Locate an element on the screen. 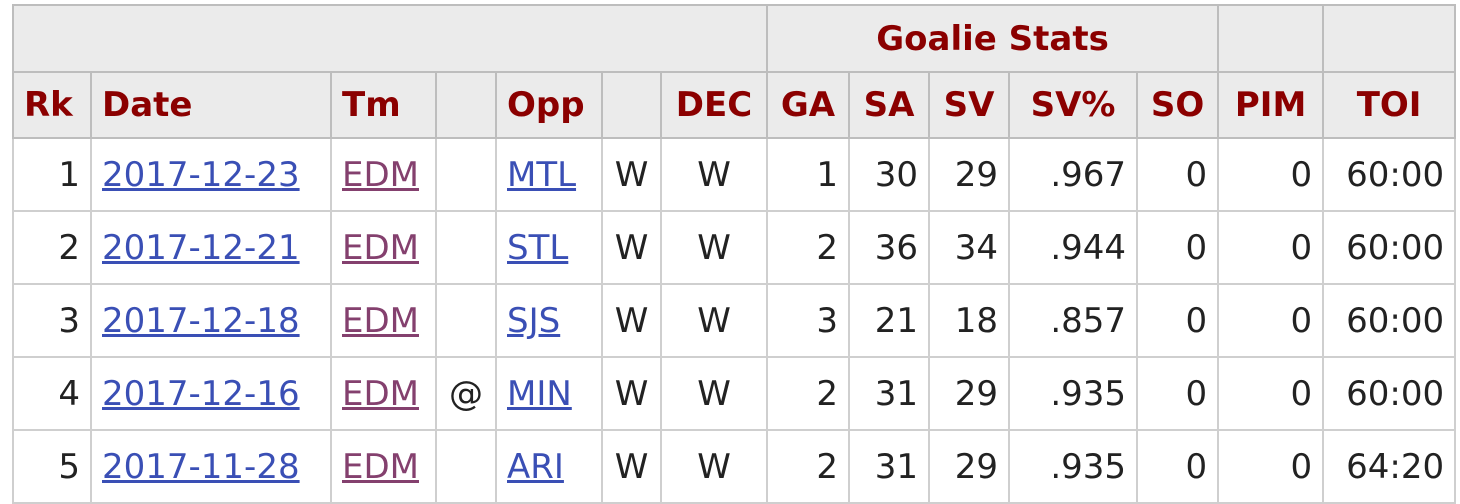  cell-opp: MTL is located at coordinates (549, 174).